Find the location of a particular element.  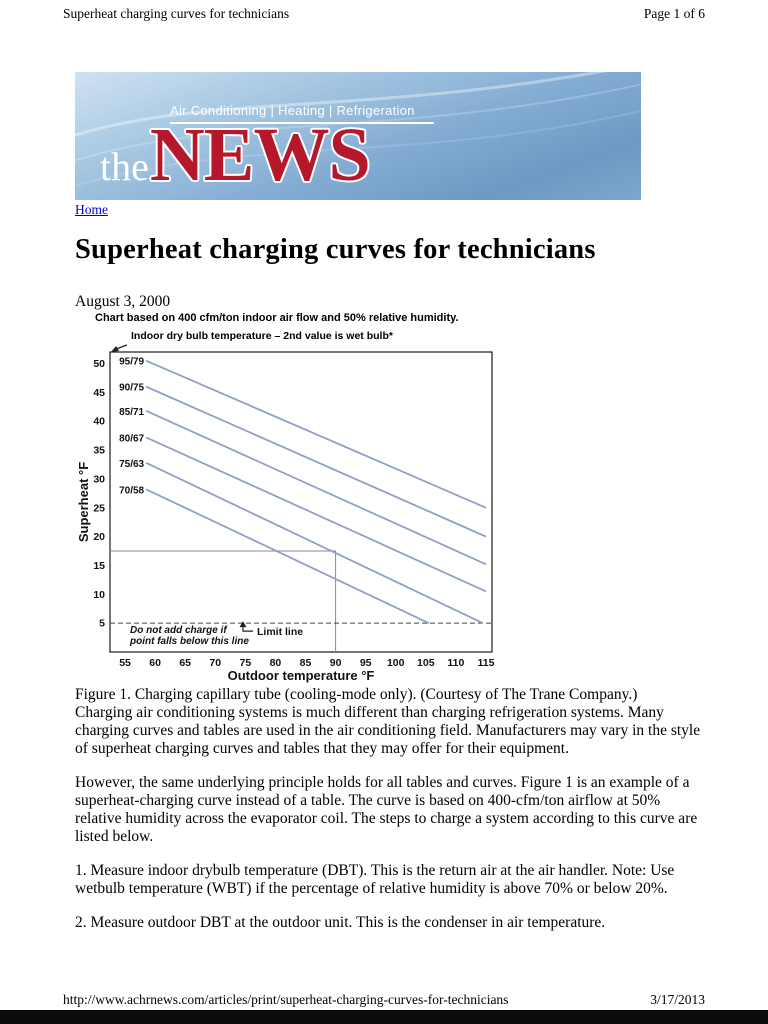

svg-text: Do not add charge if is located at coordinates (179, 630).